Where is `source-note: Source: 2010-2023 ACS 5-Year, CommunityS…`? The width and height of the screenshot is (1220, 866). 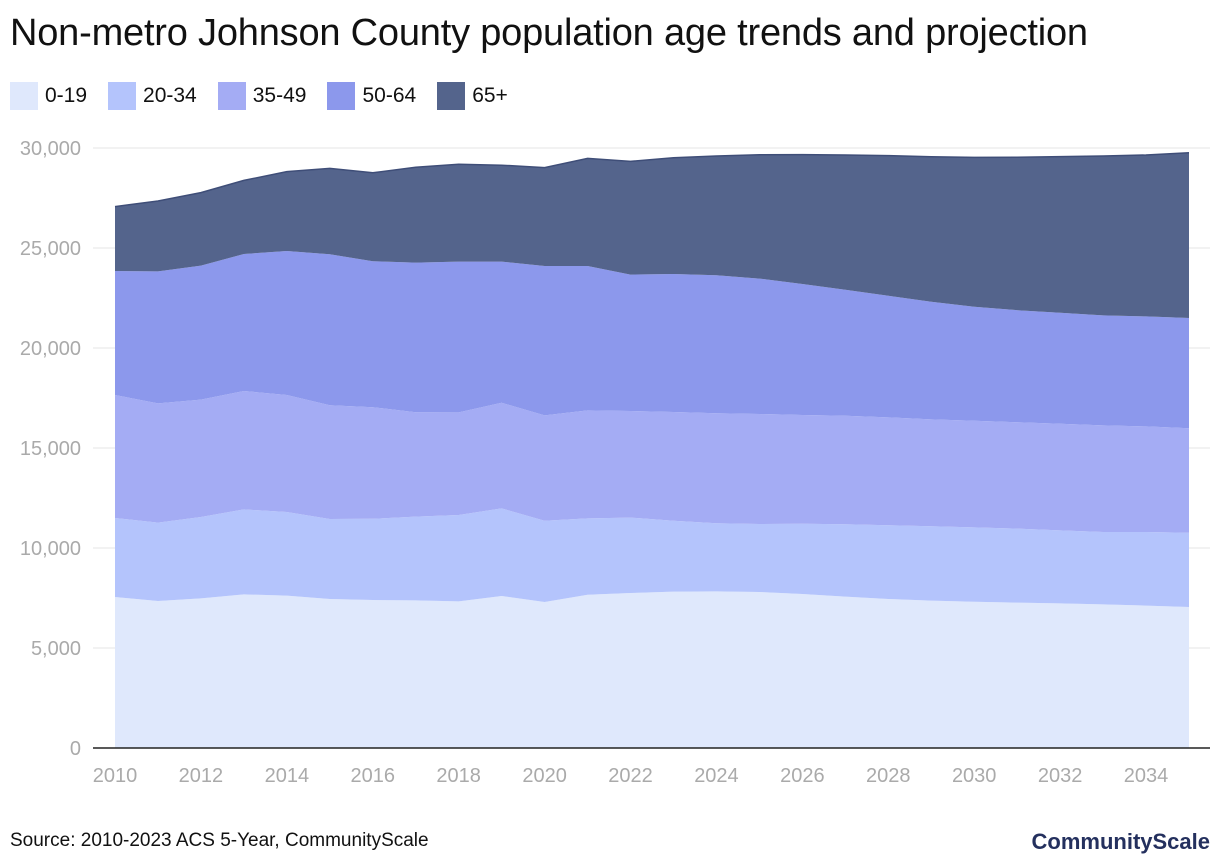
source-note: Source: 2010-2023 ACS 5-Year, CommunityS… is located at coordinates (219, 840).